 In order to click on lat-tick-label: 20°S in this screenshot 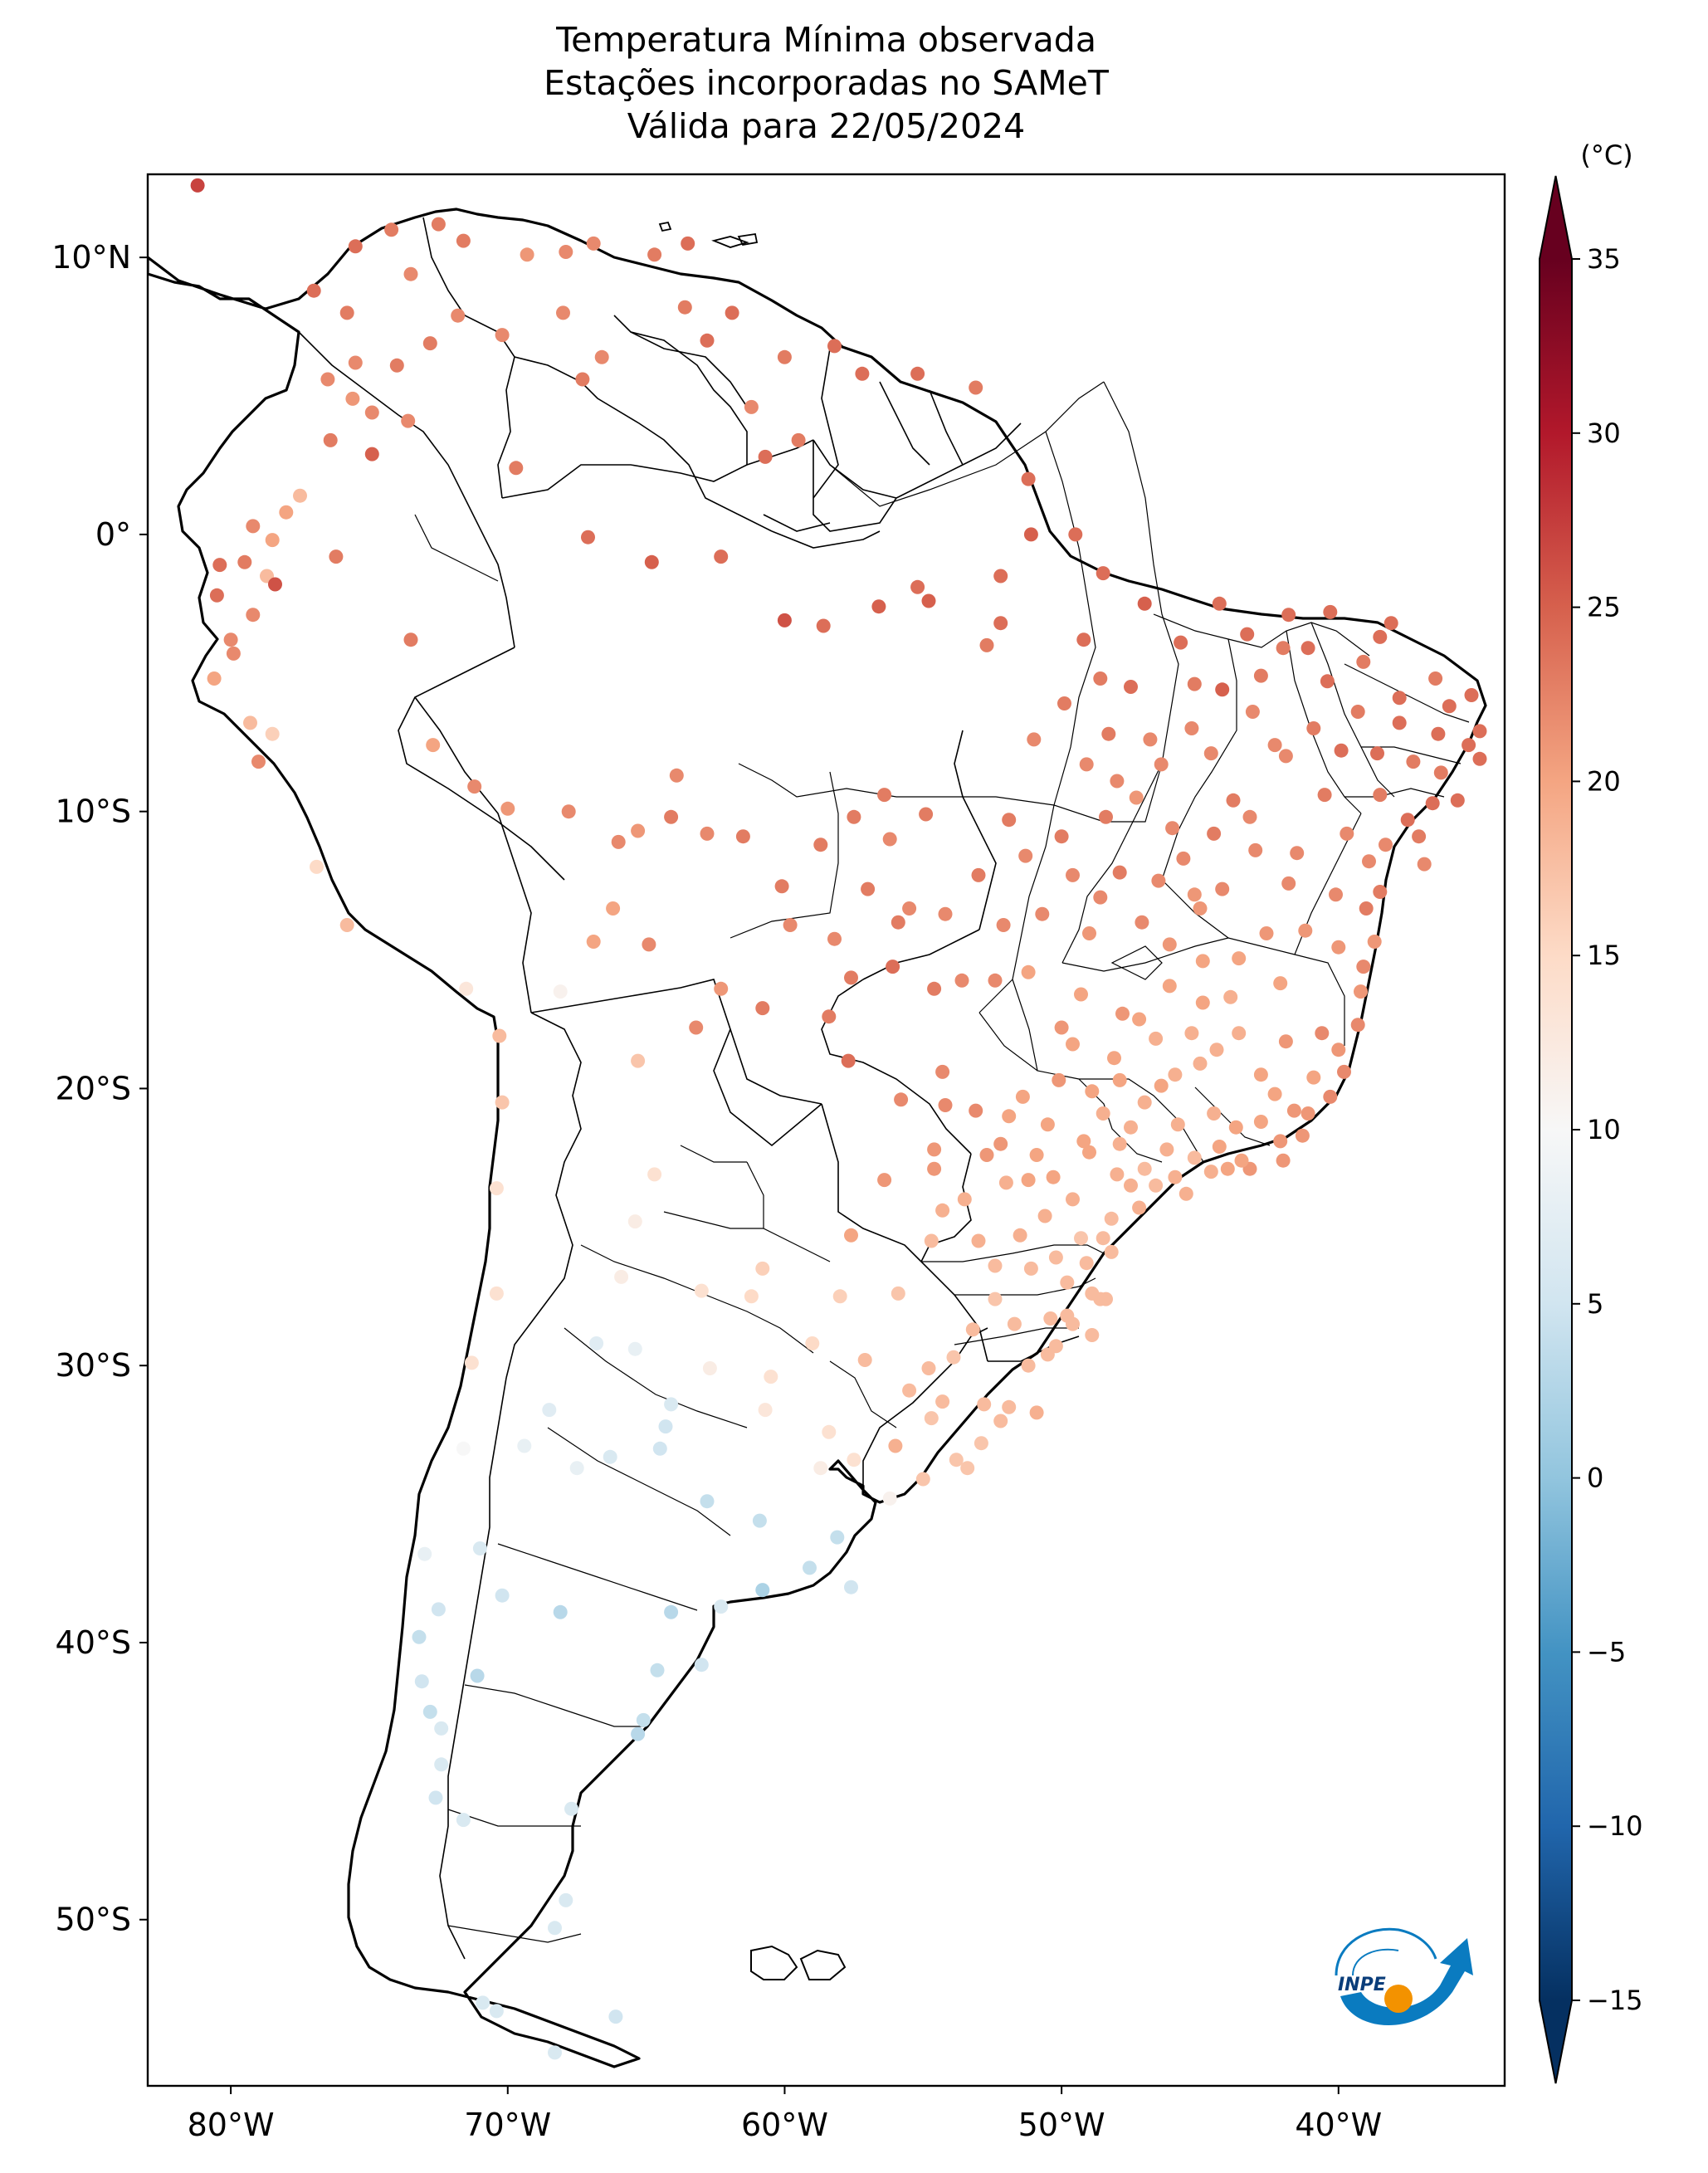, I will do `click(93, 1088)`.